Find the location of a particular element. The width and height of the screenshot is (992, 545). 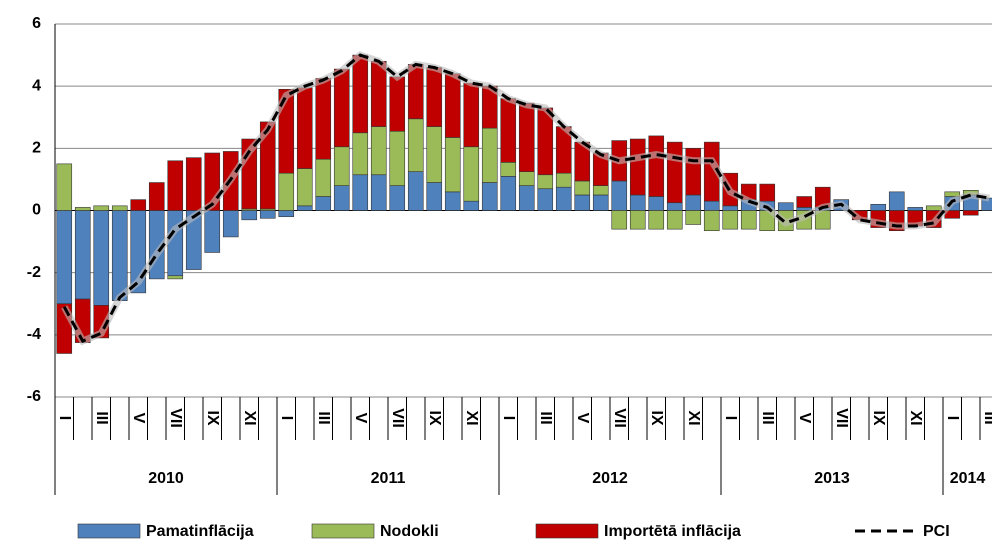

group-label: 2014 is located at coordinates (968, 478).